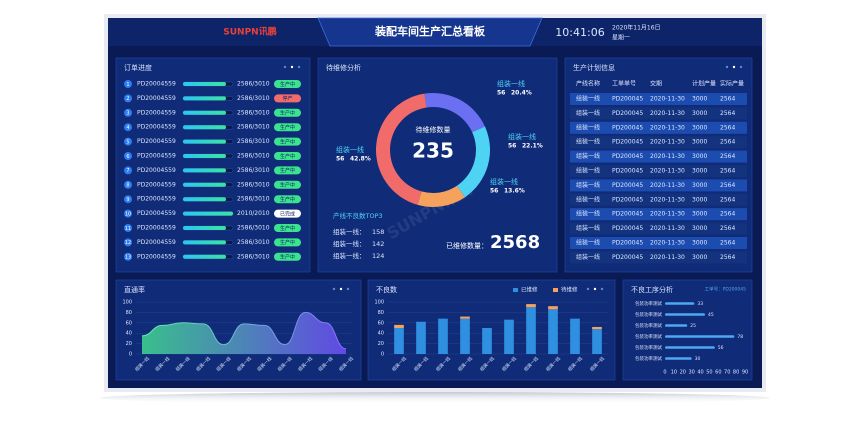 The image size is (860, 425). What do you see at coordinates (745, 373) in the screenshot?
I see `x-tick-label: 90` at bounding box center [745, 373].